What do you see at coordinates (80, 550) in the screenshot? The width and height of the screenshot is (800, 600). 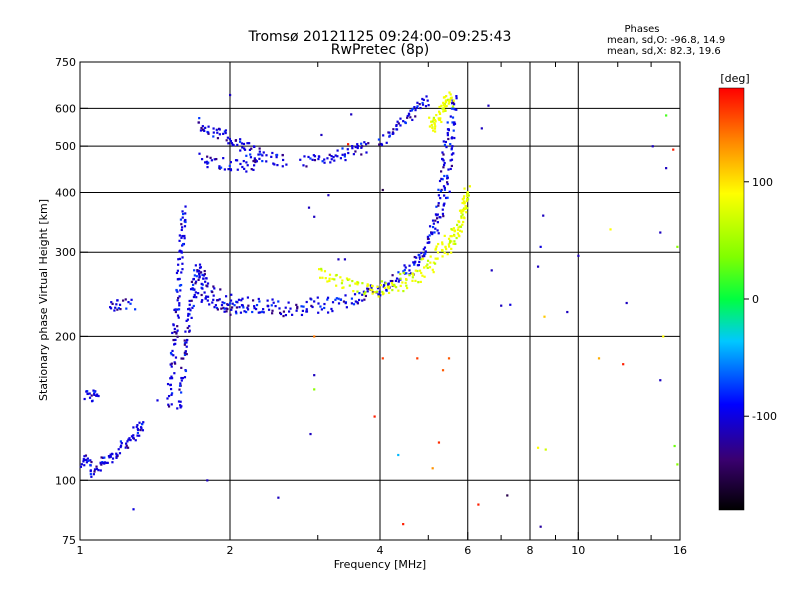 I see `x-tick-label: 1` at bounding box center [80, 550].